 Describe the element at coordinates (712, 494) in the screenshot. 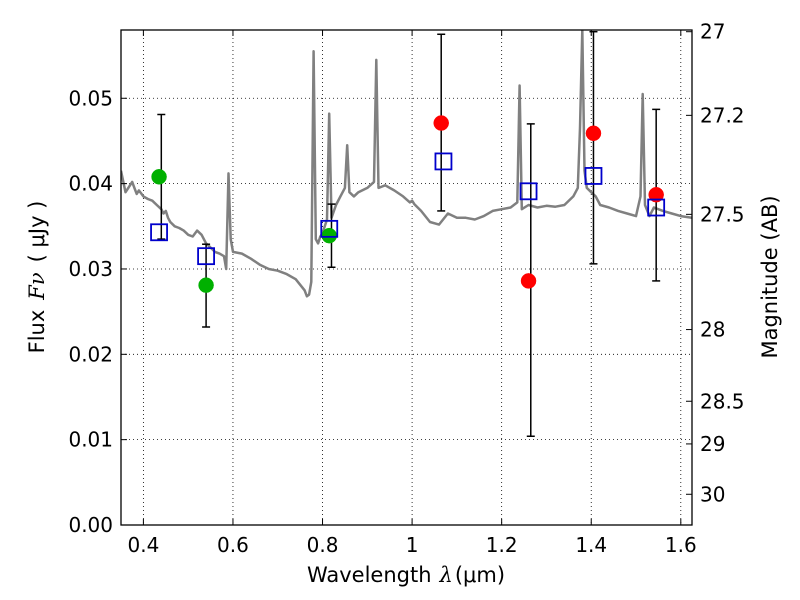

I see `magnitude-tick-label: 30` at that location.